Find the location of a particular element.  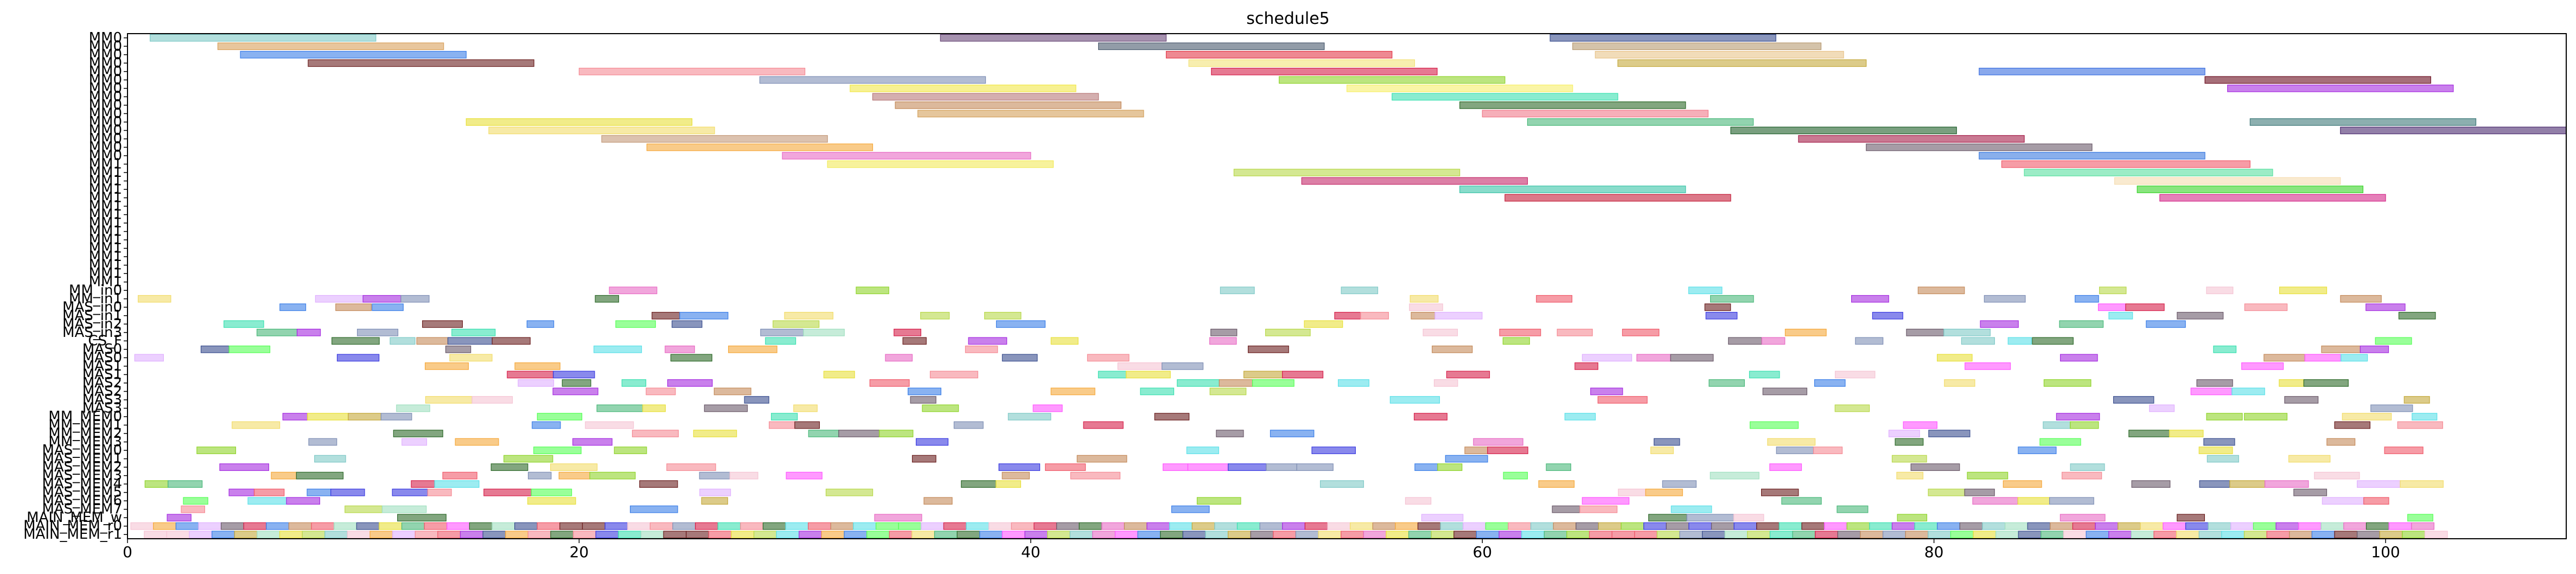

x-tick-label: 60 is located at coordinates (1482, 552).